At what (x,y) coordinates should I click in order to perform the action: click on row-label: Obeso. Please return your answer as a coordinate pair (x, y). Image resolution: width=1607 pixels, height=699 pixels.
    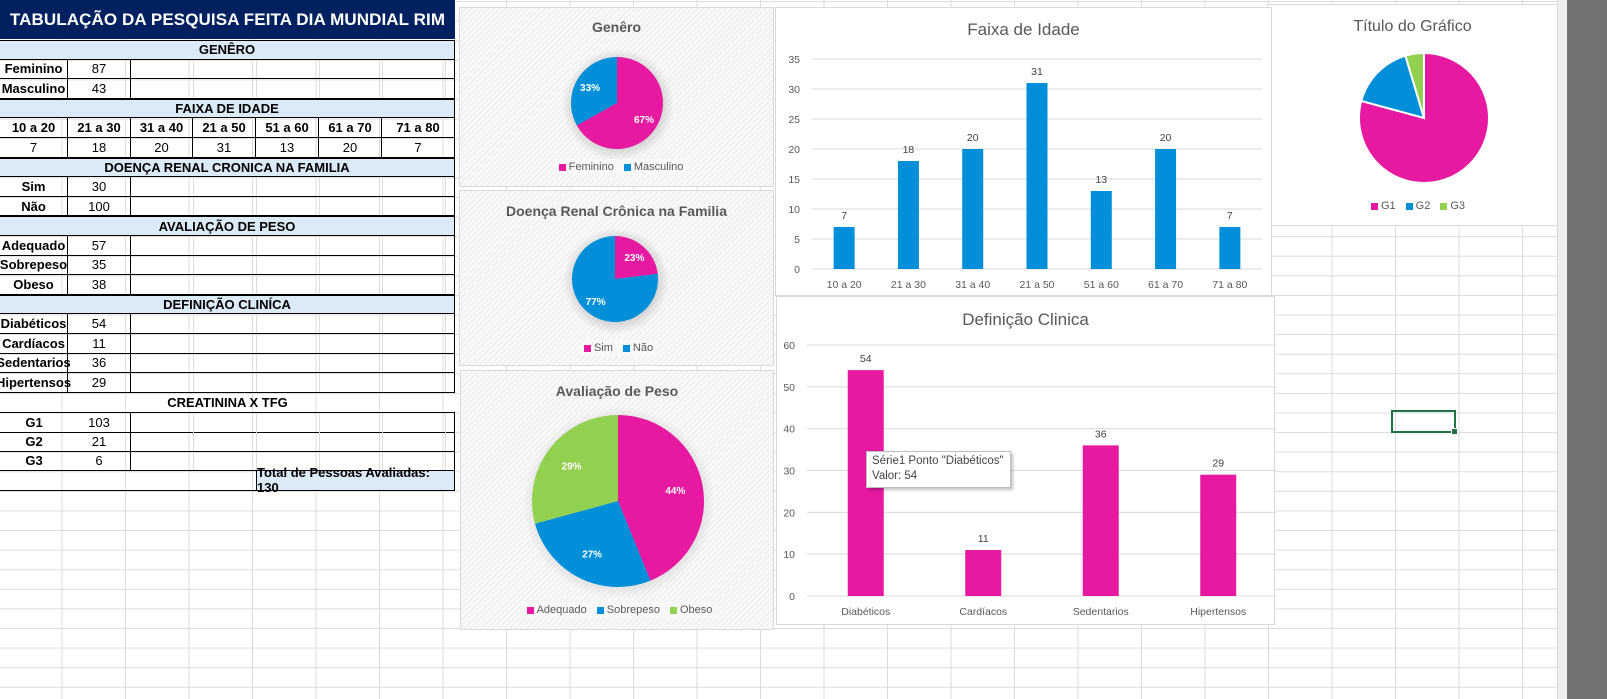
    Looking at the image, I should click on (34, 285).